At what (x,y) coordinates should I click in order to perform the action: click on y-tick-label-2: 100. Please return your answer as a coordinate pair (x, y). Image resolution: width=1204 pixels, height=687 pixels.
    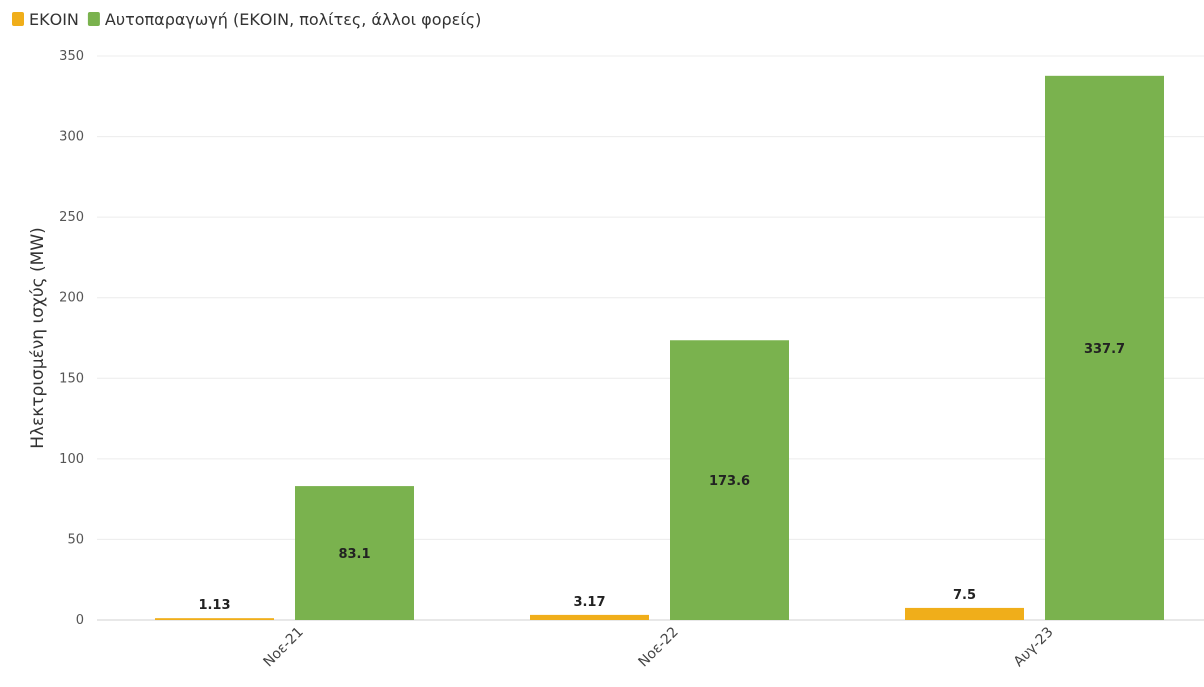
    Looking at the image, I should click on (71, 459).